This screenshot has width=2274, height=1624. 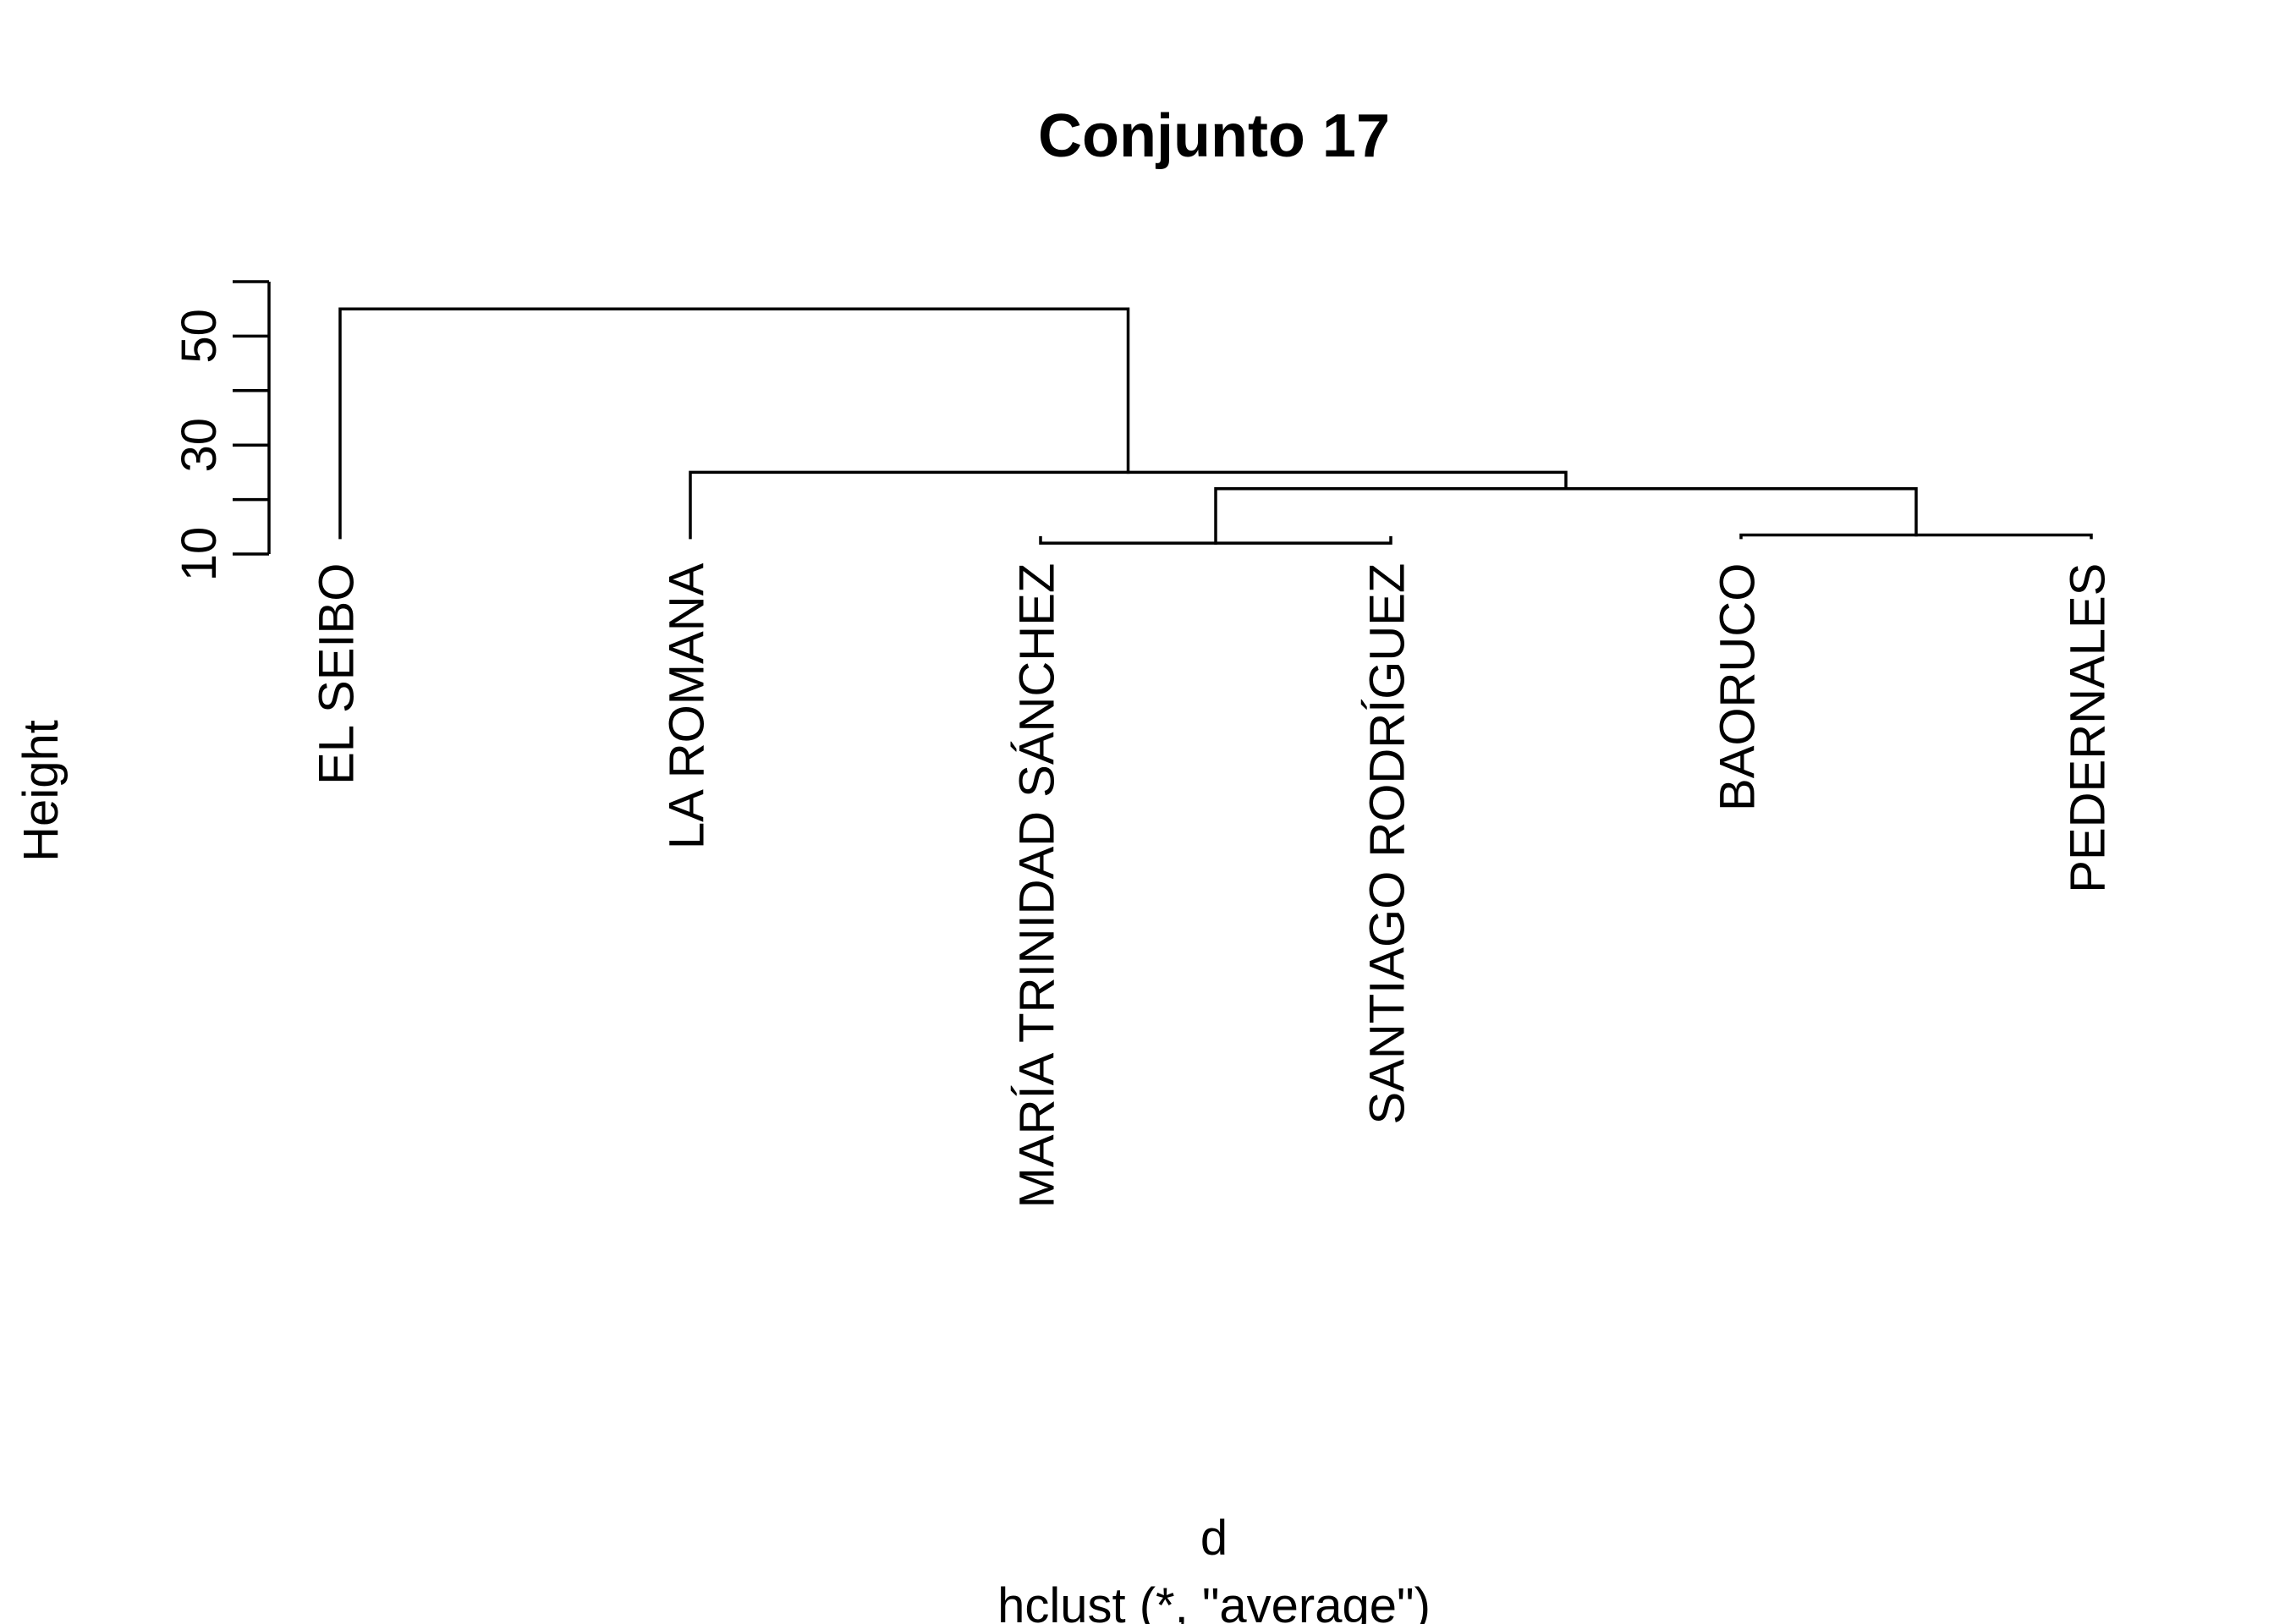 I want to click on x-axis-label: d, so click(x=1214, y=1539).